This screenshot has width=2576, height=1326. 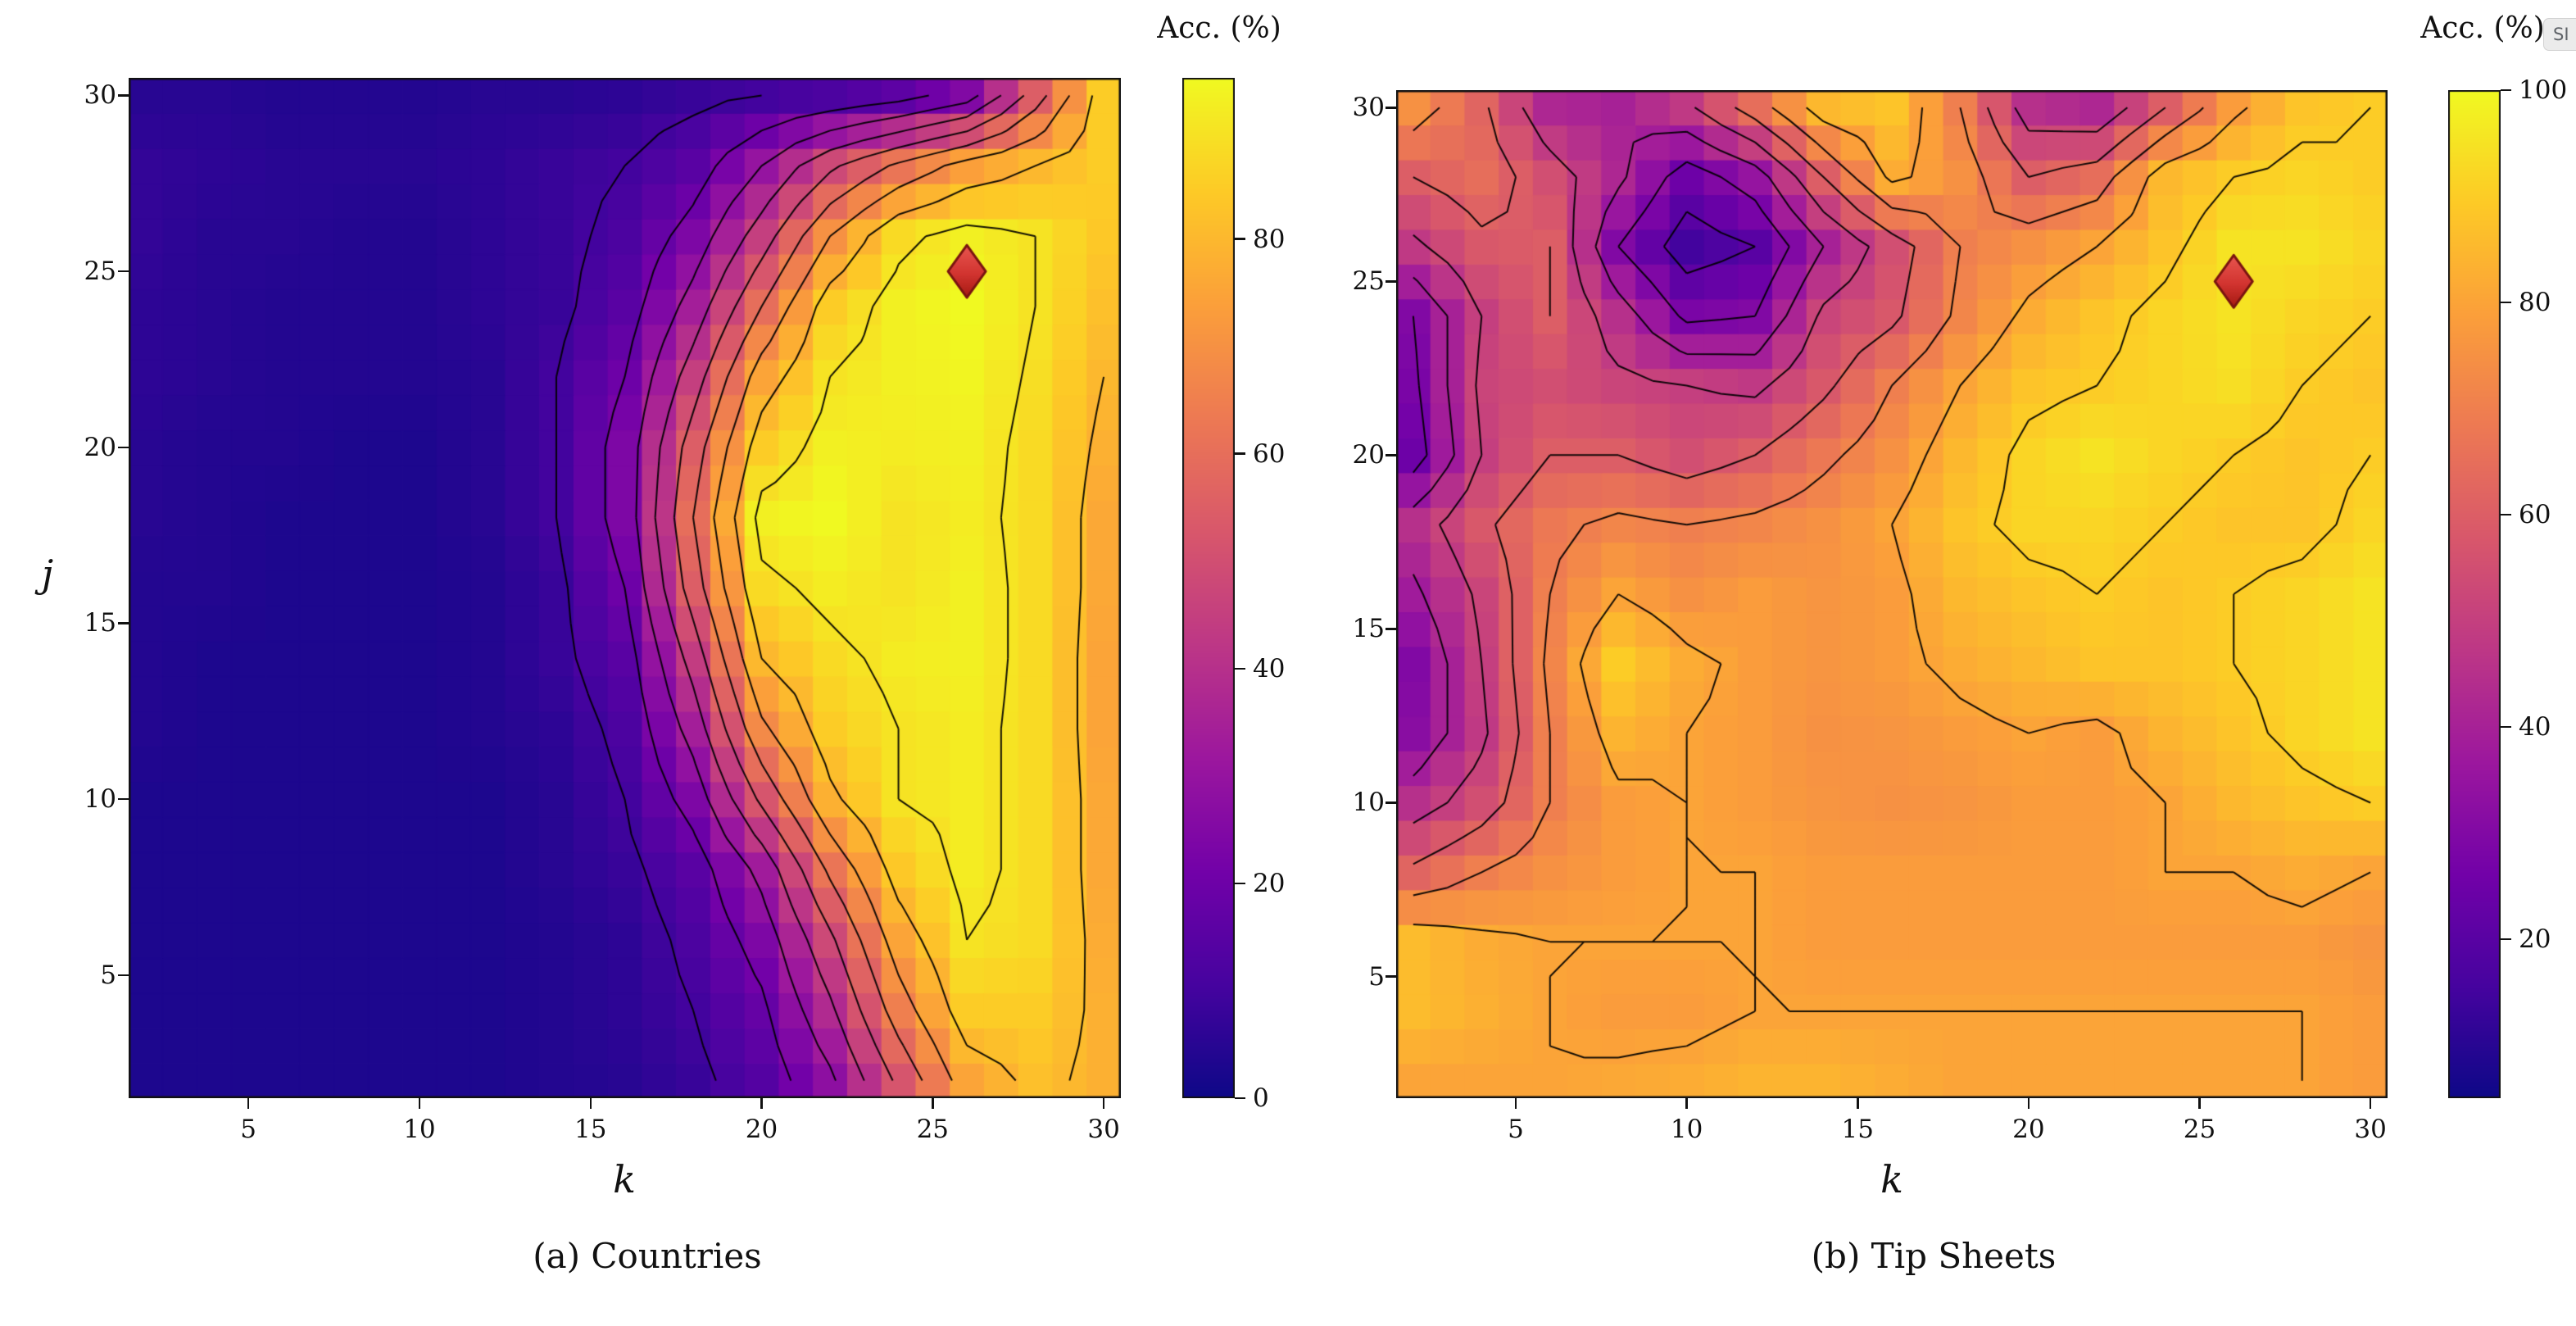 I want to click on si-overlay-label: SI, so click(x=2561, y=34).